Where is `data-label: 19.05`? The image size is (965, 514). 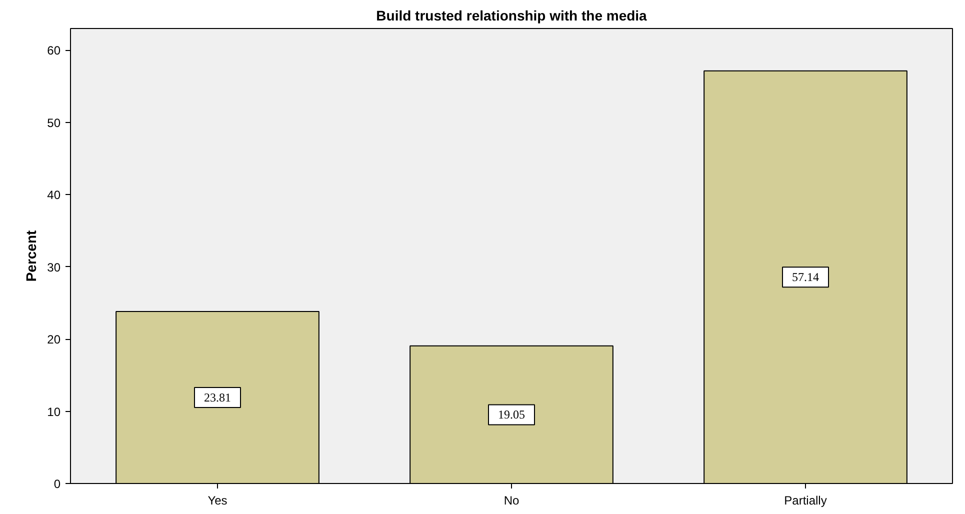 data-label: 19.05 is located at coordinates (511, 415).